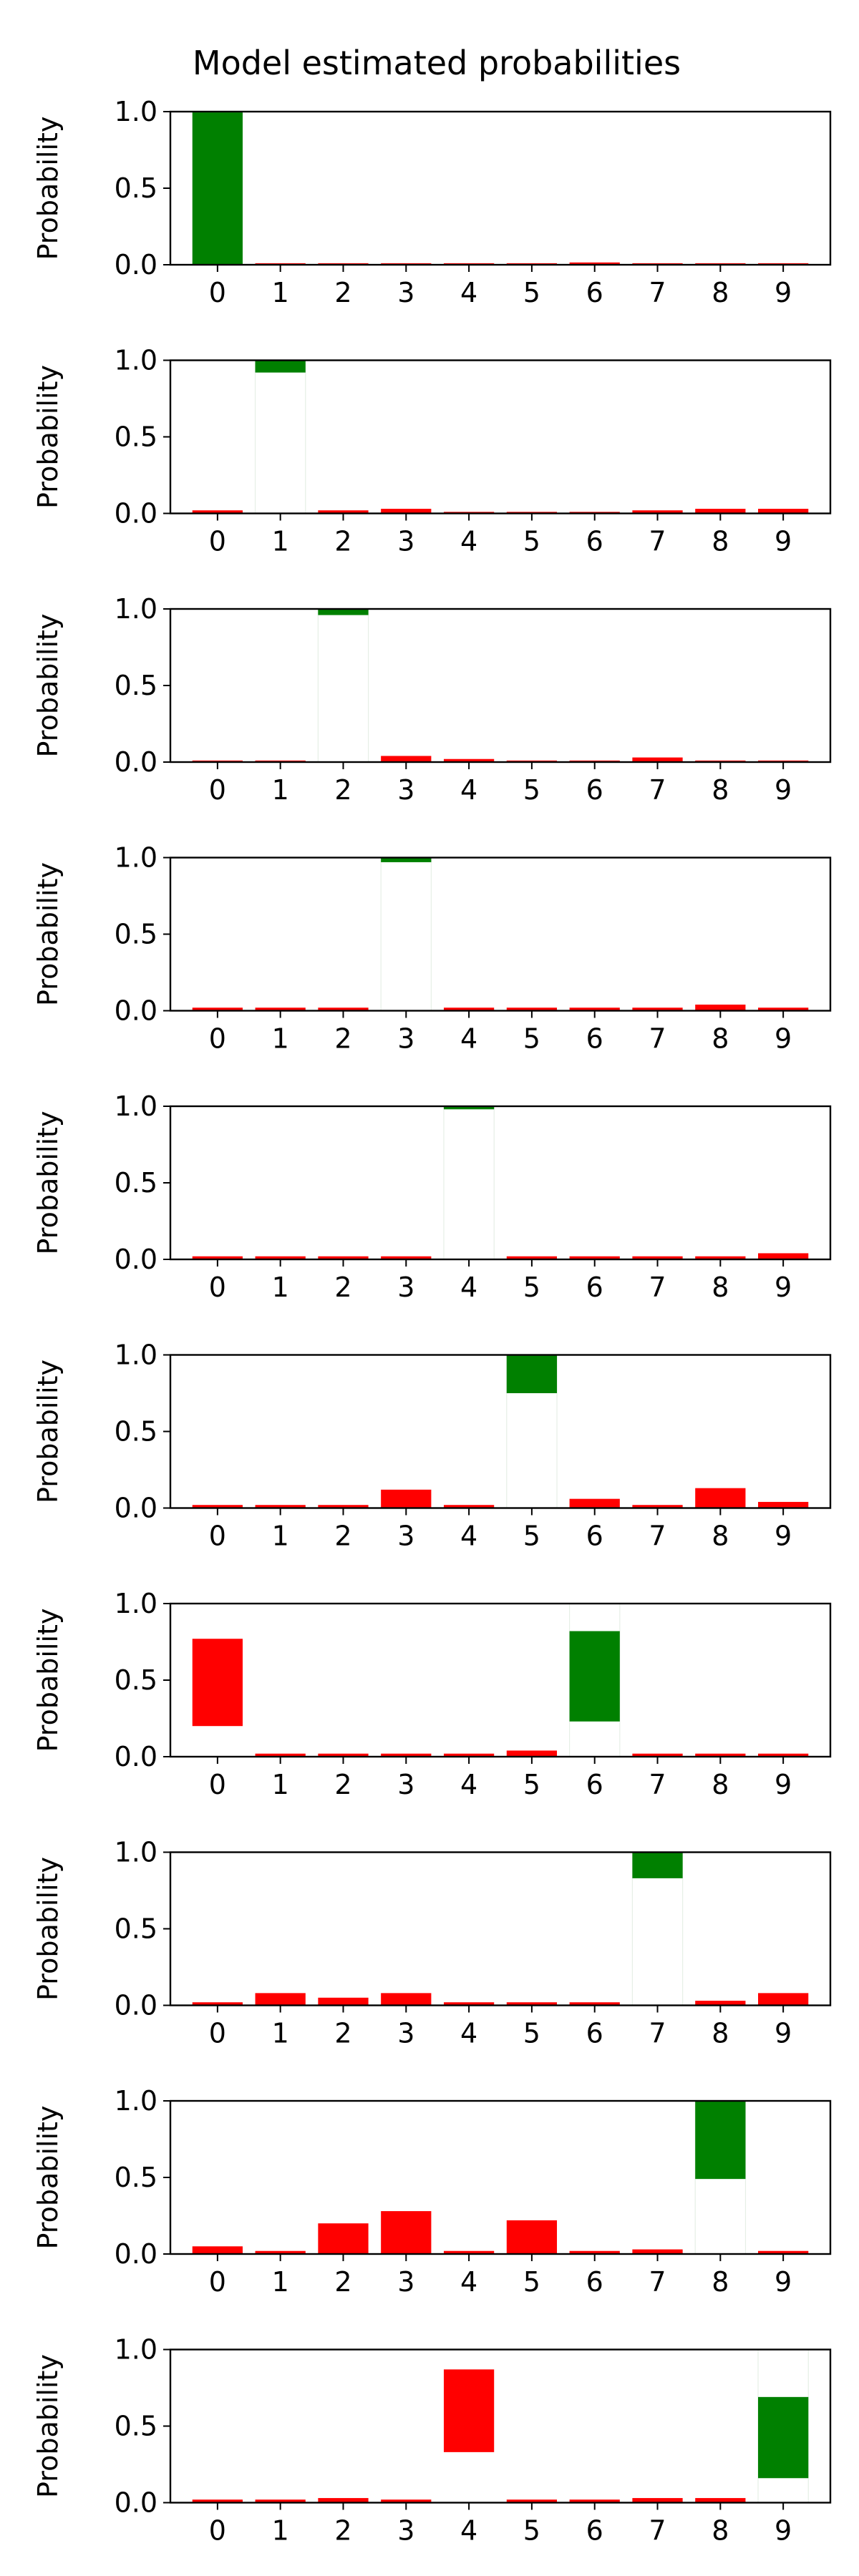  What do you see at coordinates (432, 2440) in the screenshot?
I see `subplot-9: 0.0 0.5 1.0 0 1 2 3 4 5 6 7 8 9 Probability` at bounding box center [432, 2440].